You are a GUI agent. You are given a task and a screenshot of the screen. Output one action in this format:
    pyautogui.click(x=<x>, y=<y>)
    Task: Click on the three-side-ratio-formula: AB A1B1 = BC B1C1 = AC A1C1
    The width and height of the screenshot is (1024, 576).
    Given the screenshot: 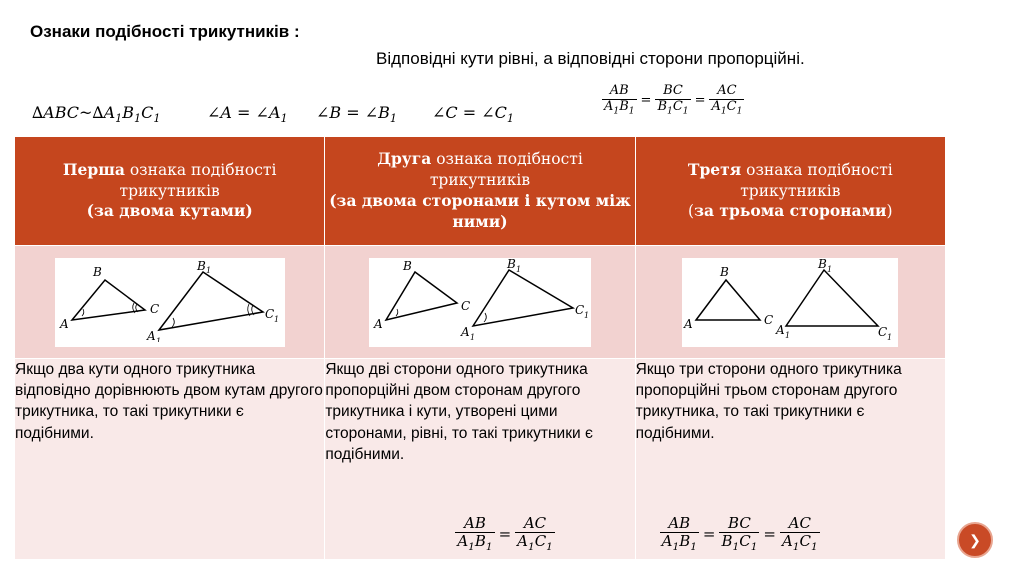 What is the action you would take?
    pyautogui.click(x=739, y=533)
    